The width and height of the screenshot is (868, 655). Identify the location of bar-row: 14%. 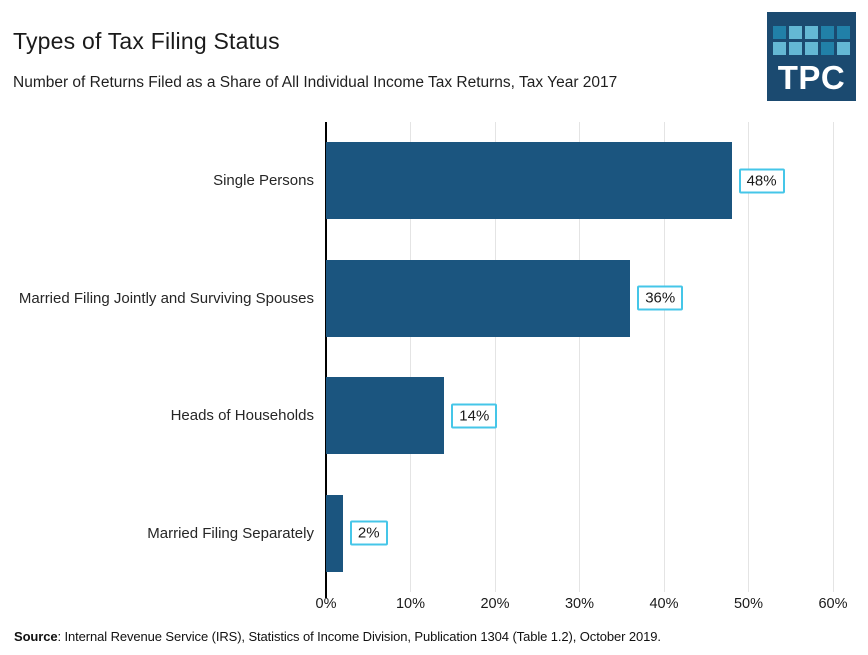
(579, 416).